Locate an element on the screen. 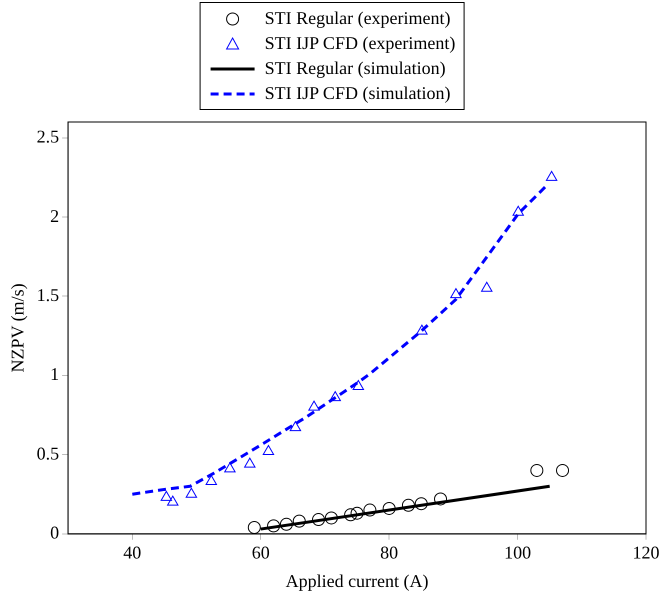  y-tick-label: 1 is located at coordinates (55, 374).